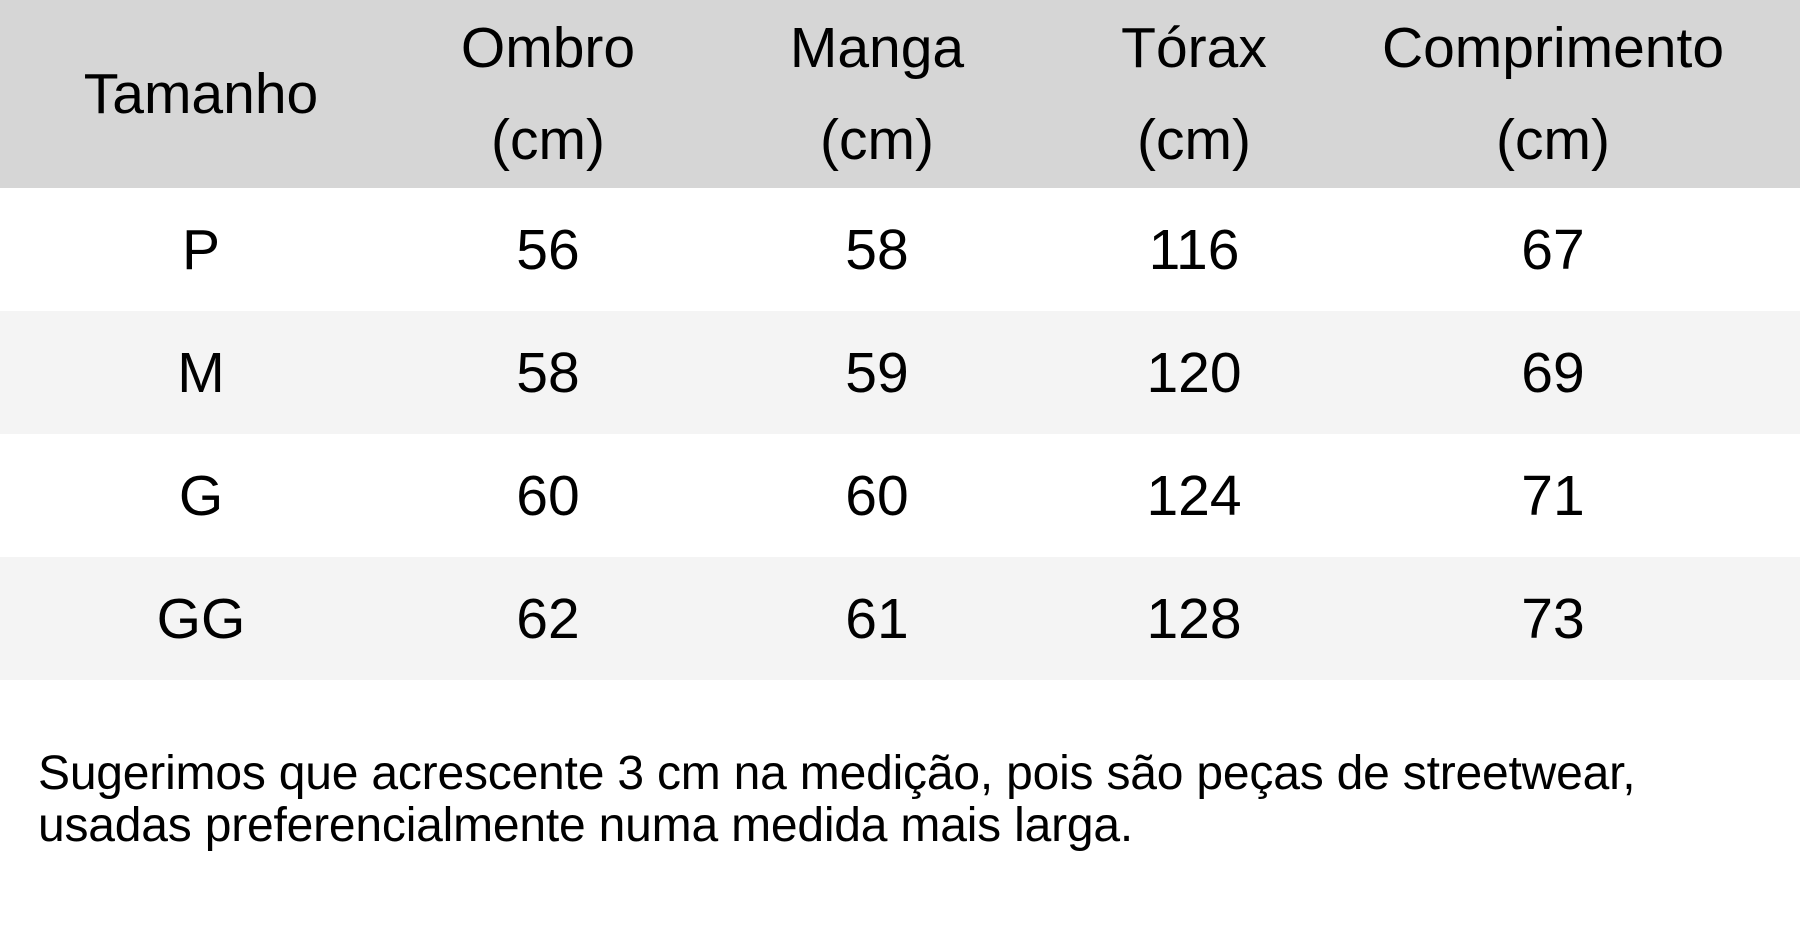  I want to click on manga-cell: 61, so click(877, 618).